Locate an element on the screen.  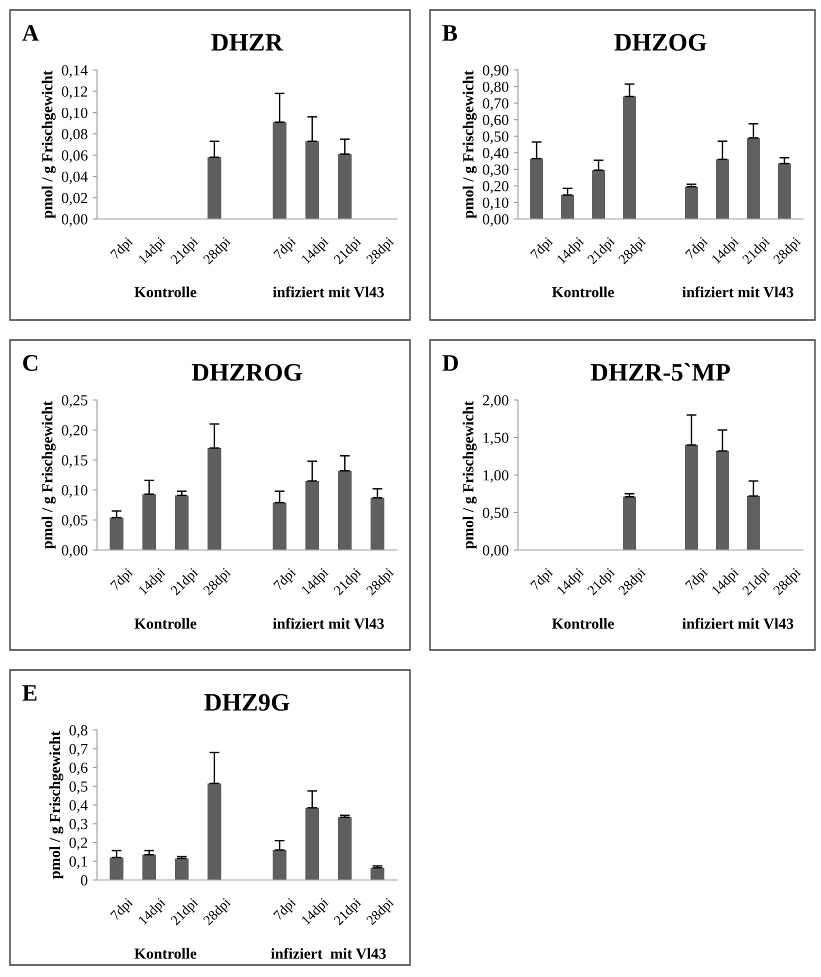
y-tick-label: 0,60 is located at coordinates (495, 121).